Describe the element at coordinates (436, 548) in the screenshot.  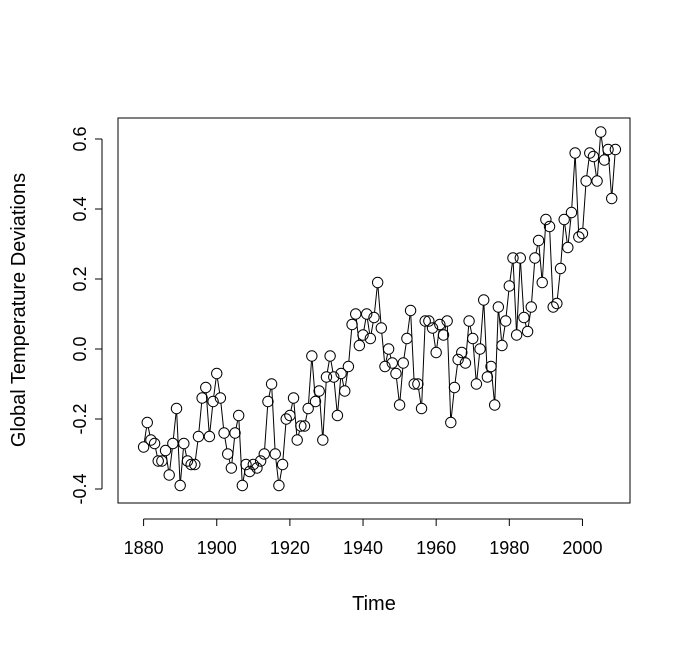
I see `x-tick-label: 1960` at that location.